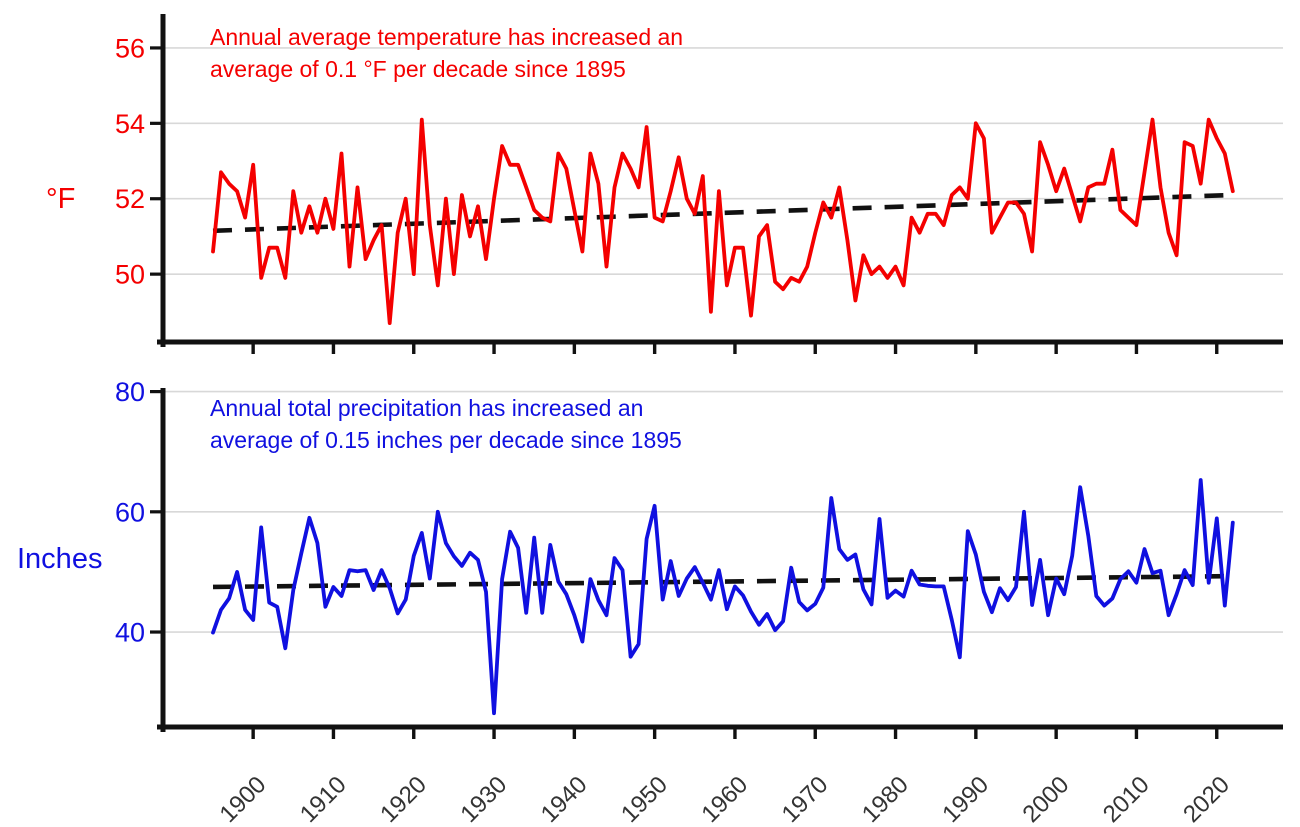 Image resolution: width=1300 pixels, height=827 pixels. Describe the element at coordinates (724, 799) in the screenshot. I see `x-tick-label: 1960` at that location.